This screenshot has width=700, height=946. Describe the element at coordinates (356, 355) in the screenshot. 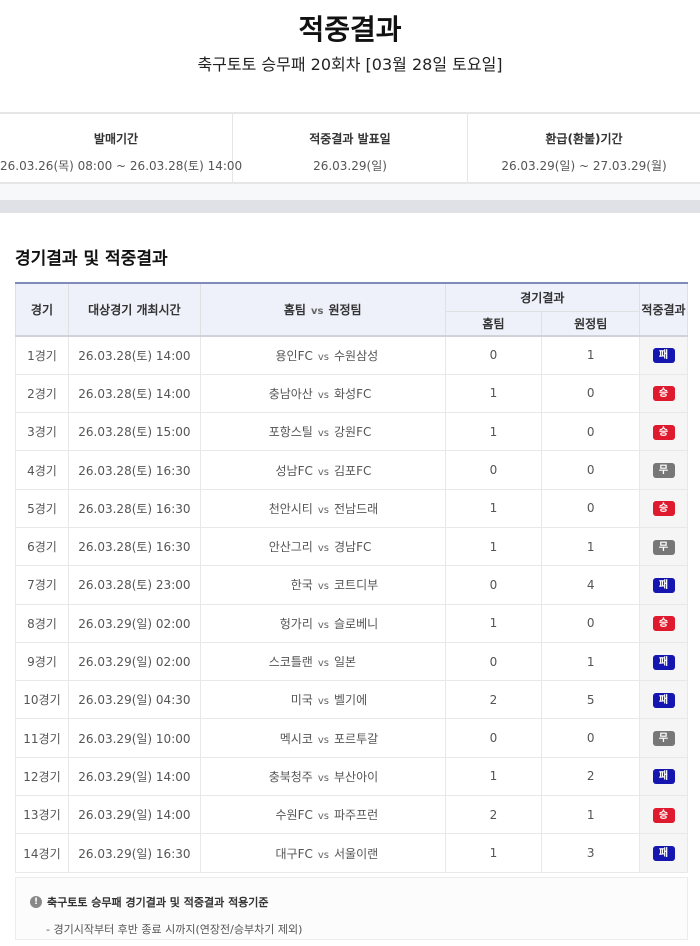

I see `away-team: 수원삼성` at that location.